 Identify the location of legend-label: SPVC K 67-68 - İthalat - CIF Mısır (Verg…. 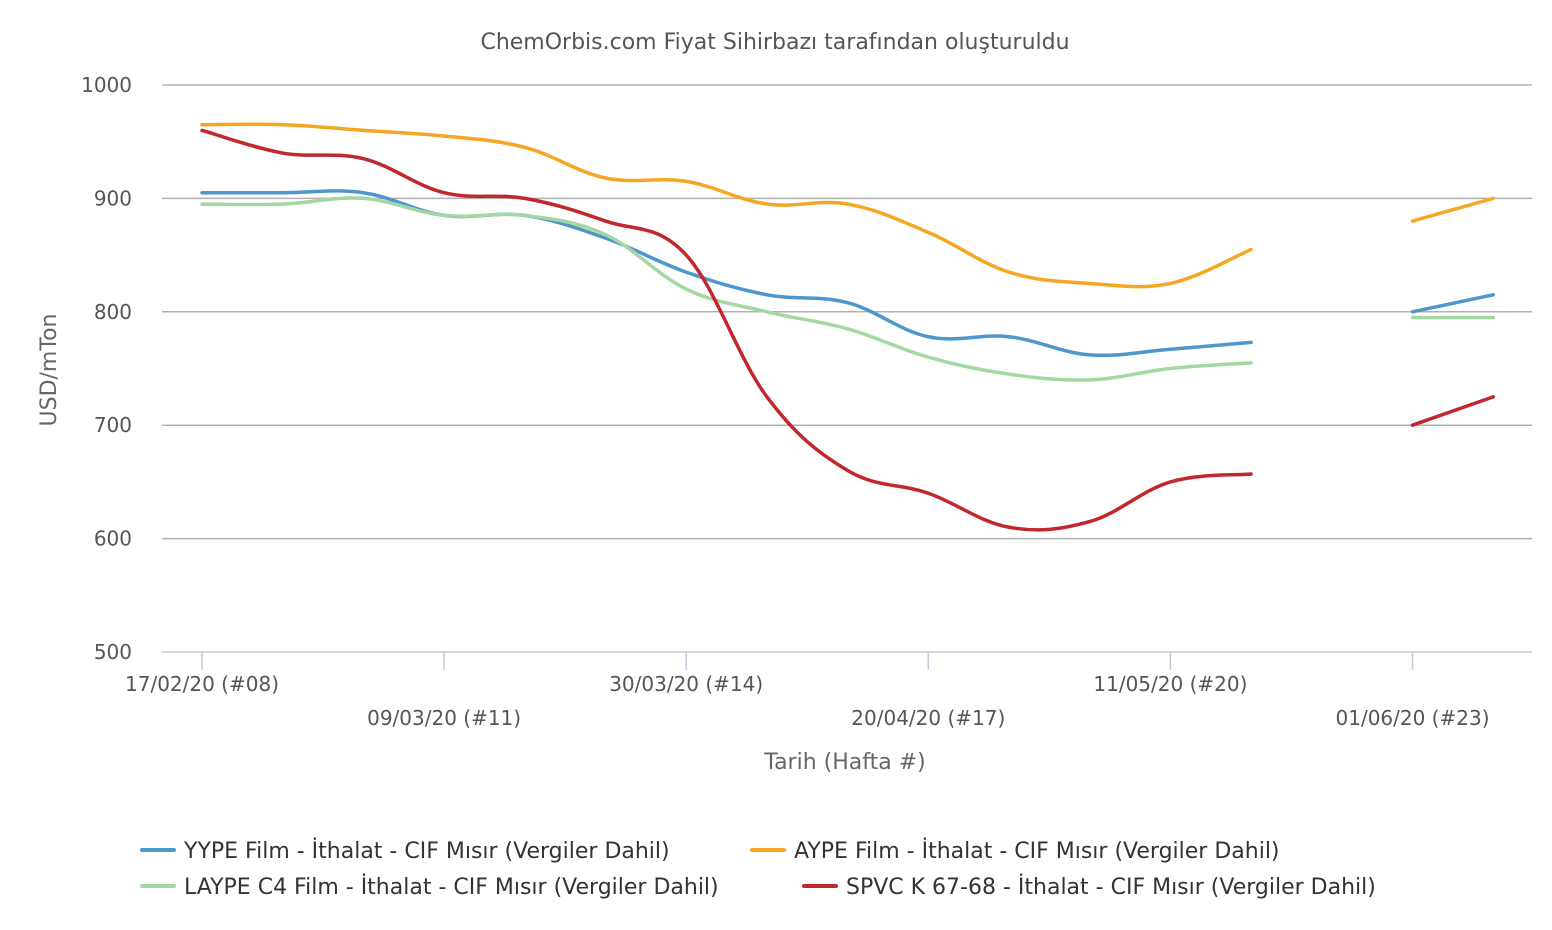
(1111, 887).